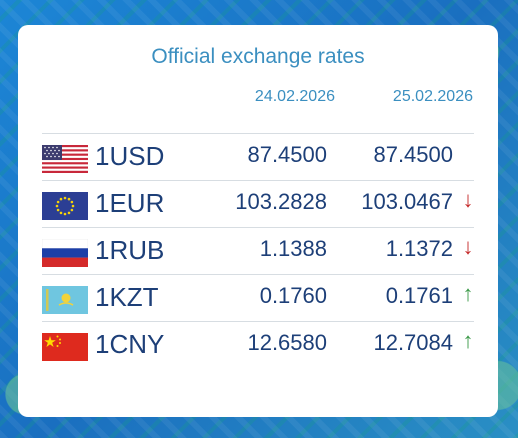  I want to click on rate-date-1: 0.1760, so click(293, 295).